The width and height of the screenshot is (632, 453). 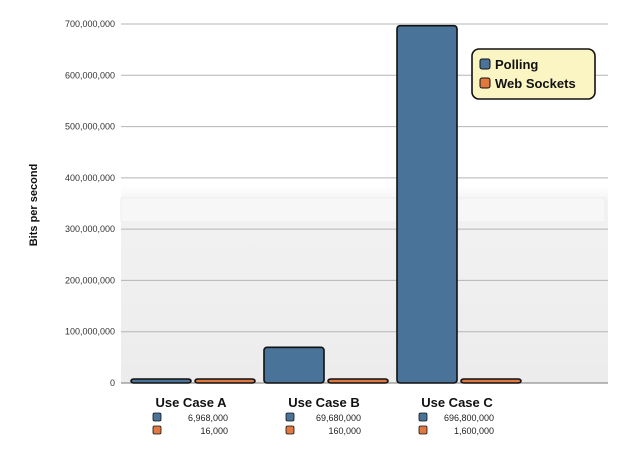 What do you see at coordinates (474, 431) in the screenshot?
I see `value-label-1-2: 1,600,000` at bounding box center [474, 431].